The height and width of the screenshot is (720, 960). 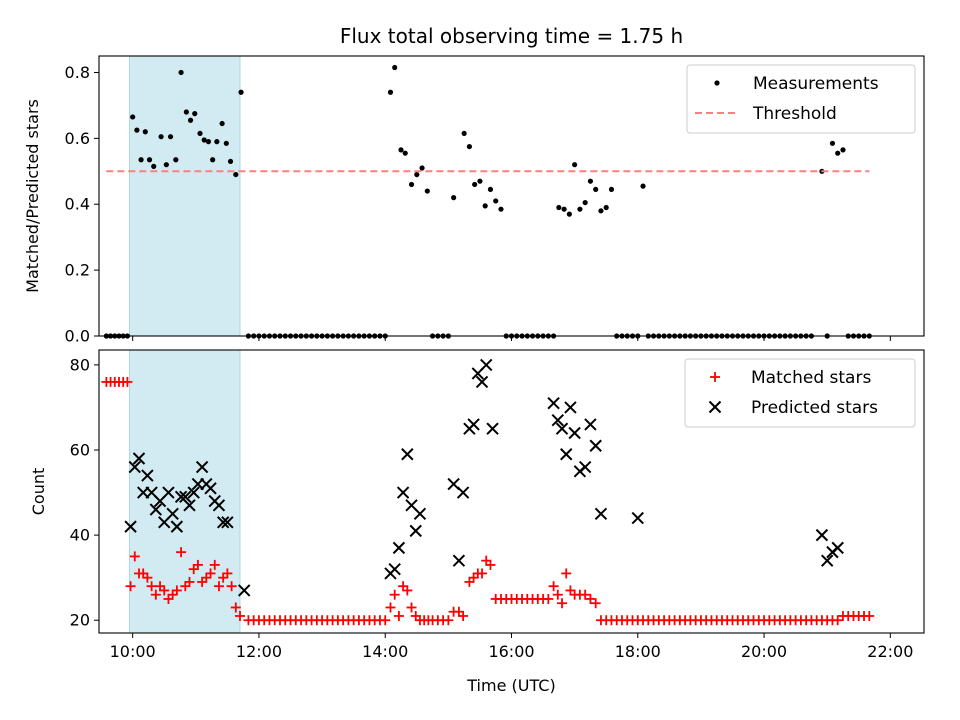 What do you see at coordinates (511, 651) in the screenshot?
I see `x-tick-label: 16:00` at bounding box center [511, 651].